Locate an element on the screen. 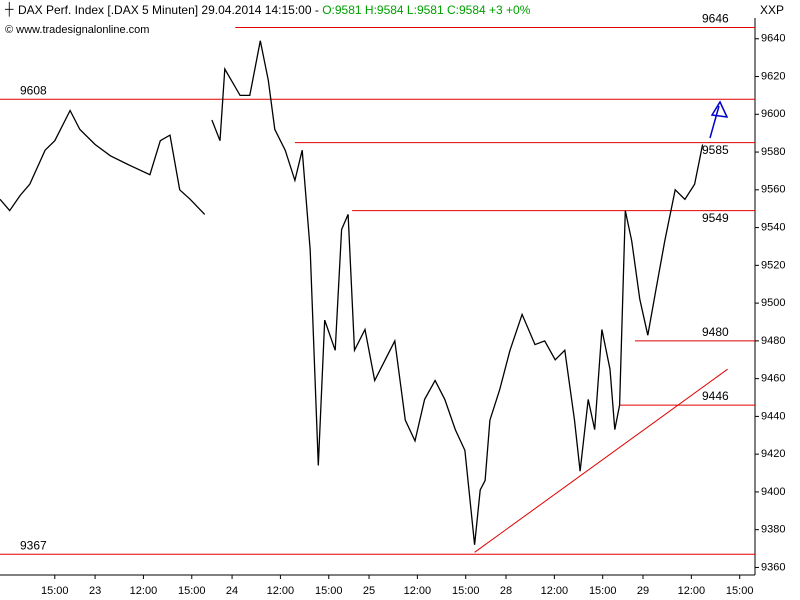  y-tick-label: 9460 is located at coordinates (773, 379).